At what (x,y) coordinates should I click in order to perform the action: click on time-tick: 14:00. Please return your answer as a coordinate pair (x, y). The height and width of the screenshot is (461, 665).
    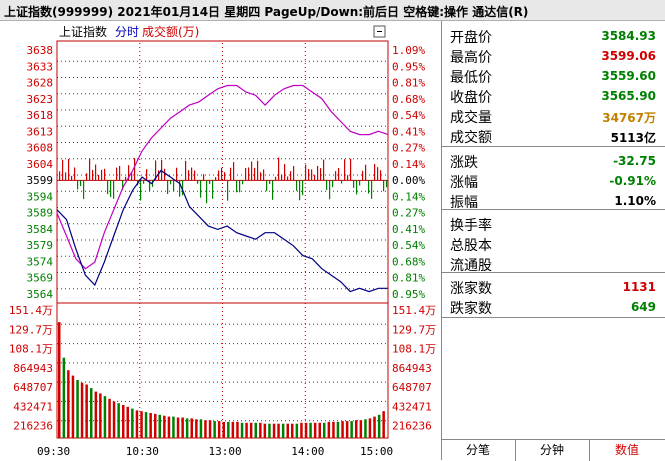
    Looking at the image, I should click on (307, 451).